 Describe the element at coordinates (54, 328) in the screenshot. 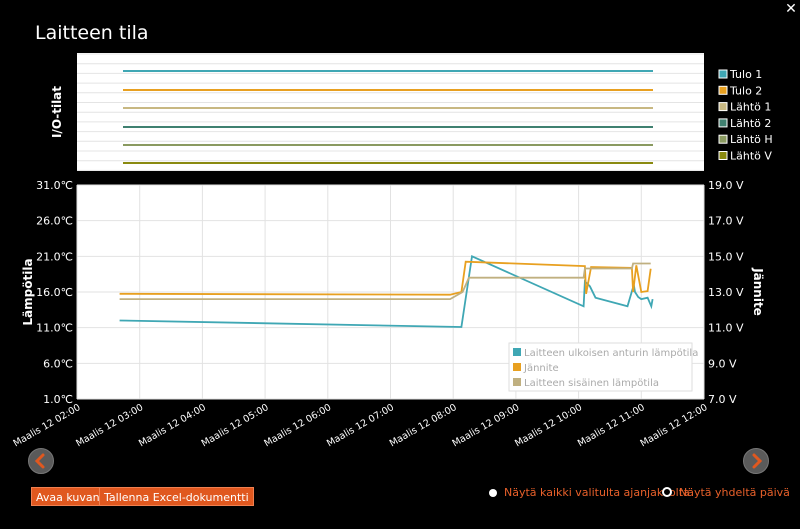

I see `y-tick-label: 11.0℃` at that location.